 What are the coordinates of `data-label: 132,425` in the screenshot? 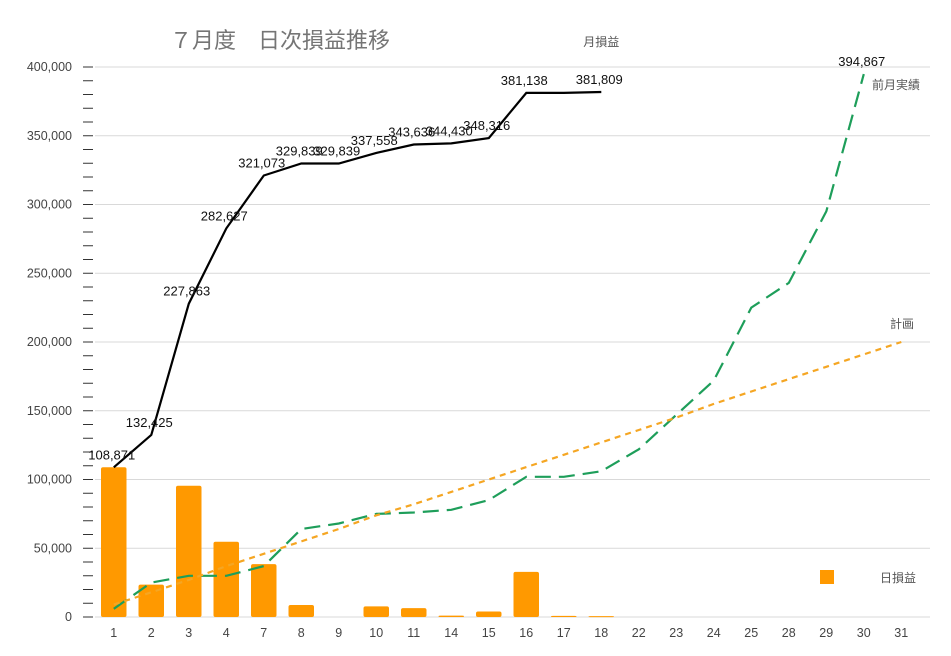 It's located at (149, 422).